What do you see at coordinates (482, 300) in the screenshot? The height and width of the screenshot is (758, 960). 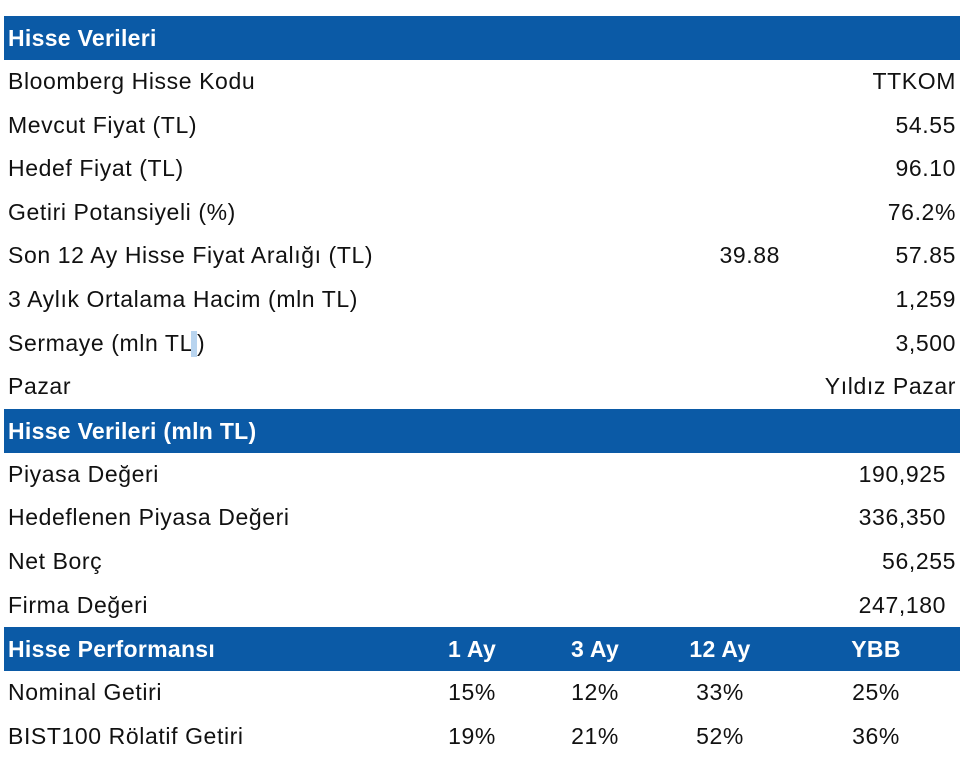 I see `table-row: 3 Aylık Ortalama Hacim (mln TL) 1,259` at bounding box center [482, 300].